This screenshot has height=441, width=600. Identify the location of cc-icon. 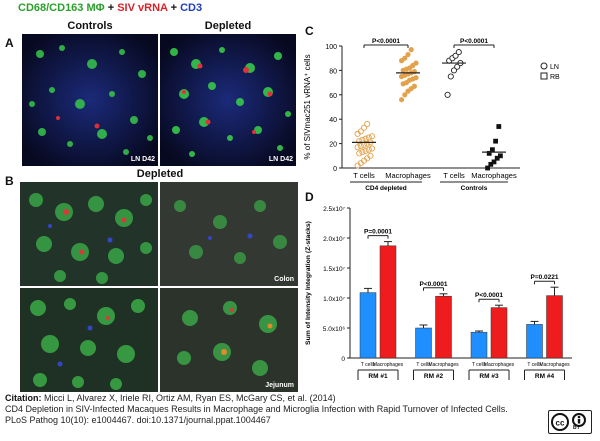
(560, 422).